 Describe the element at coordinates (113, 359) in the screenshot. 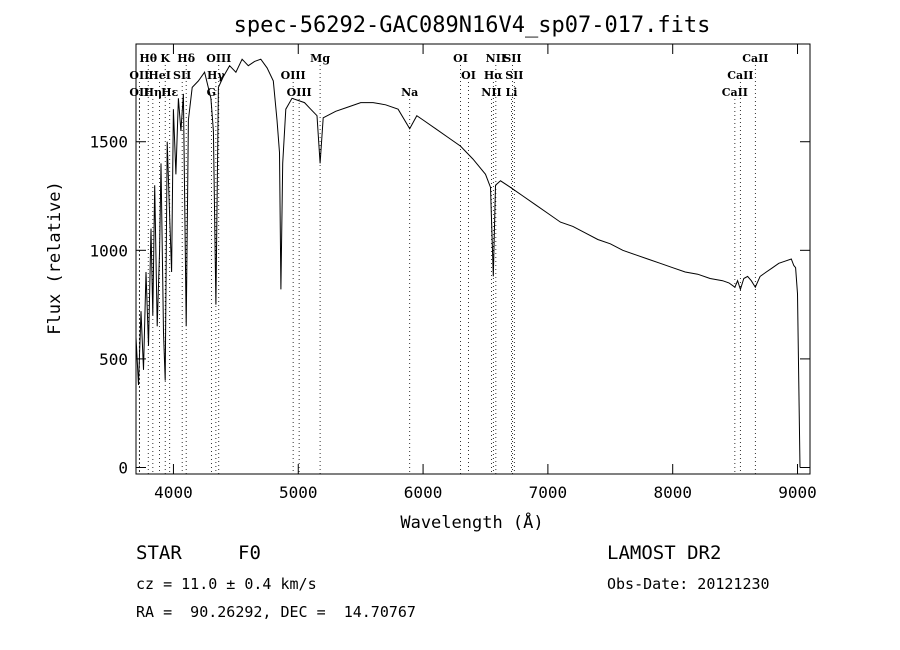

I see `y-tick-label: 500` at that location.